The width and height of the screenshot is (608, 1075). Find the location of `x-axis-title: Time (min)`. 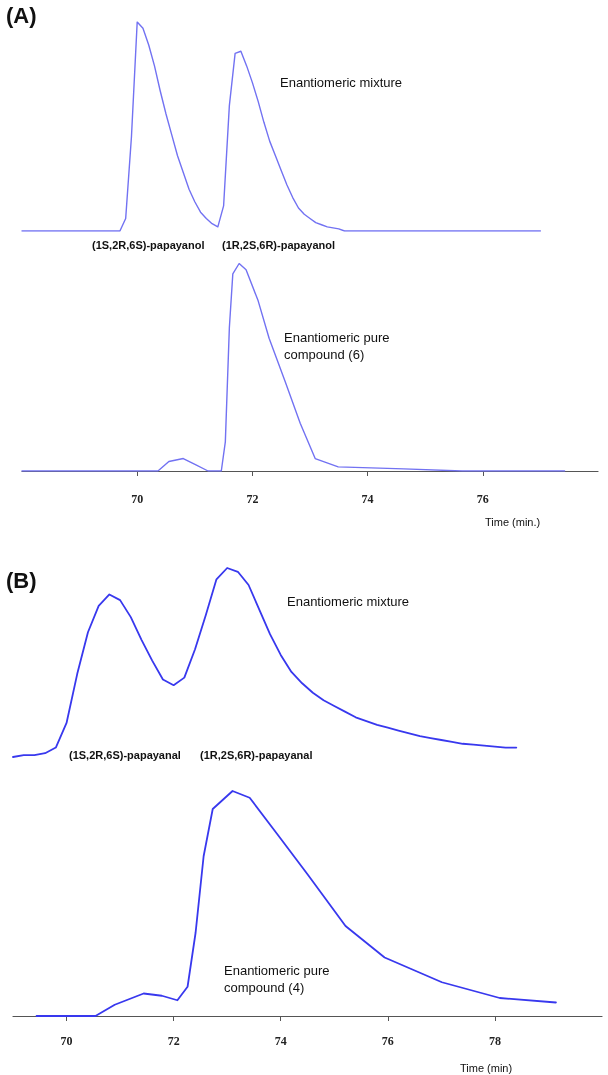

x-axis-title: Time (min) is located at coordinates (486, 1067).